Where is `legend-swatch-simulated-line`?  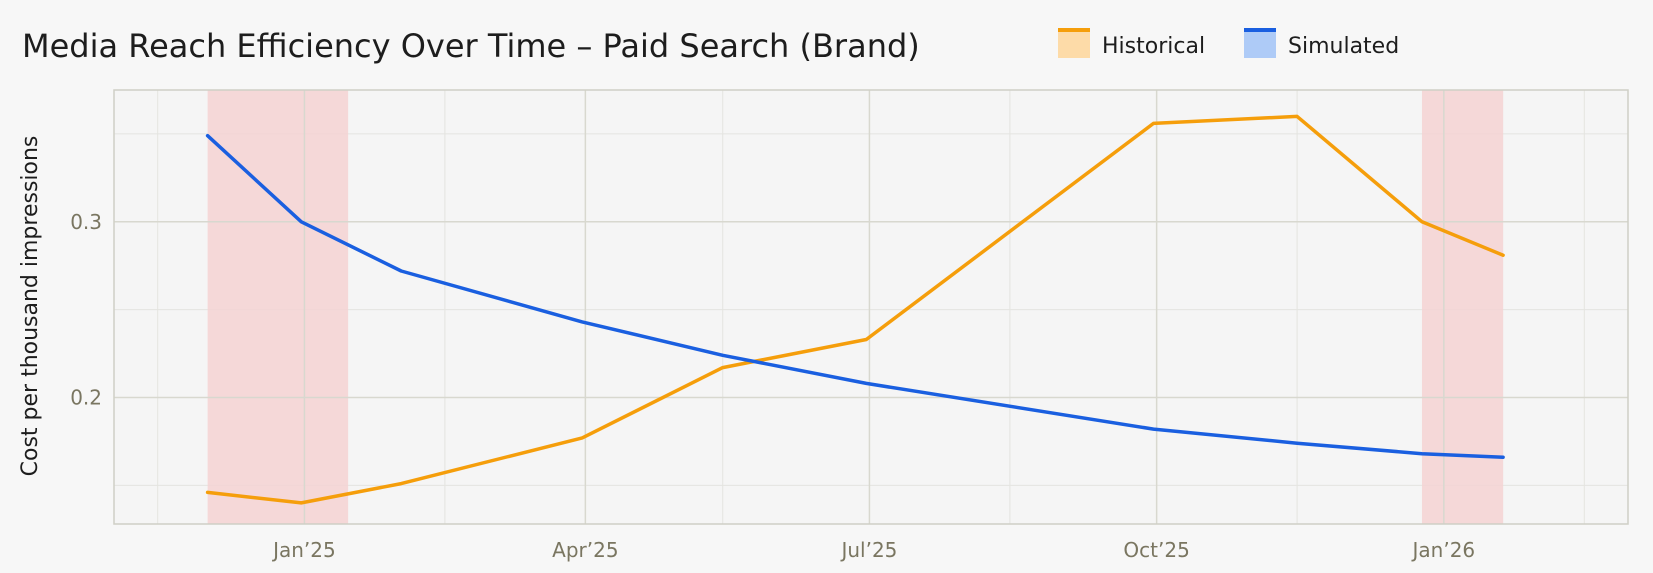
legend-swatch-simulated-line is located at coordinates (1260, 30).